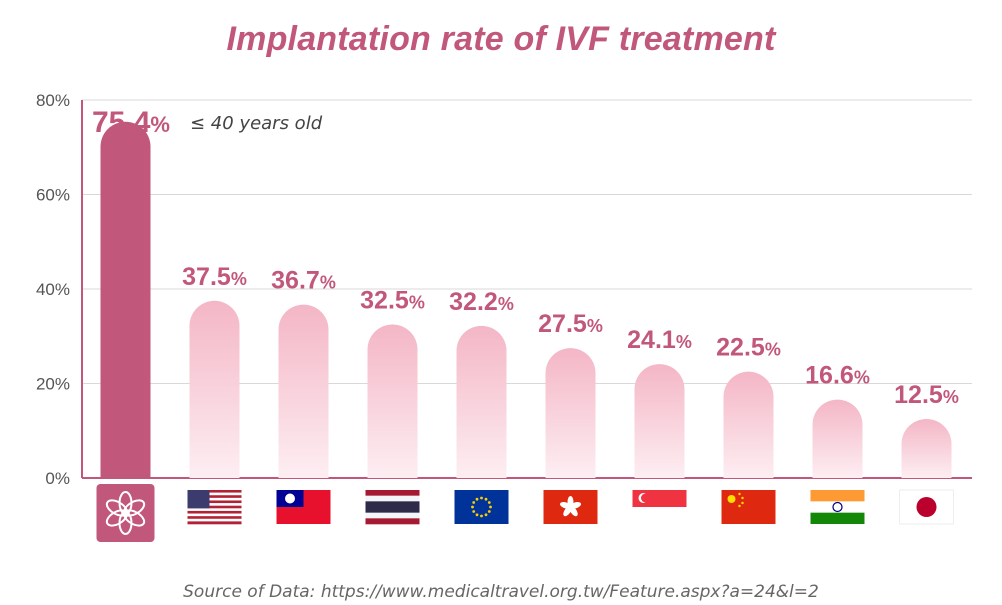 The width and height of the screenshot is (1002, 605). I want to click on flag-thailand-icon, so click(392, 507).